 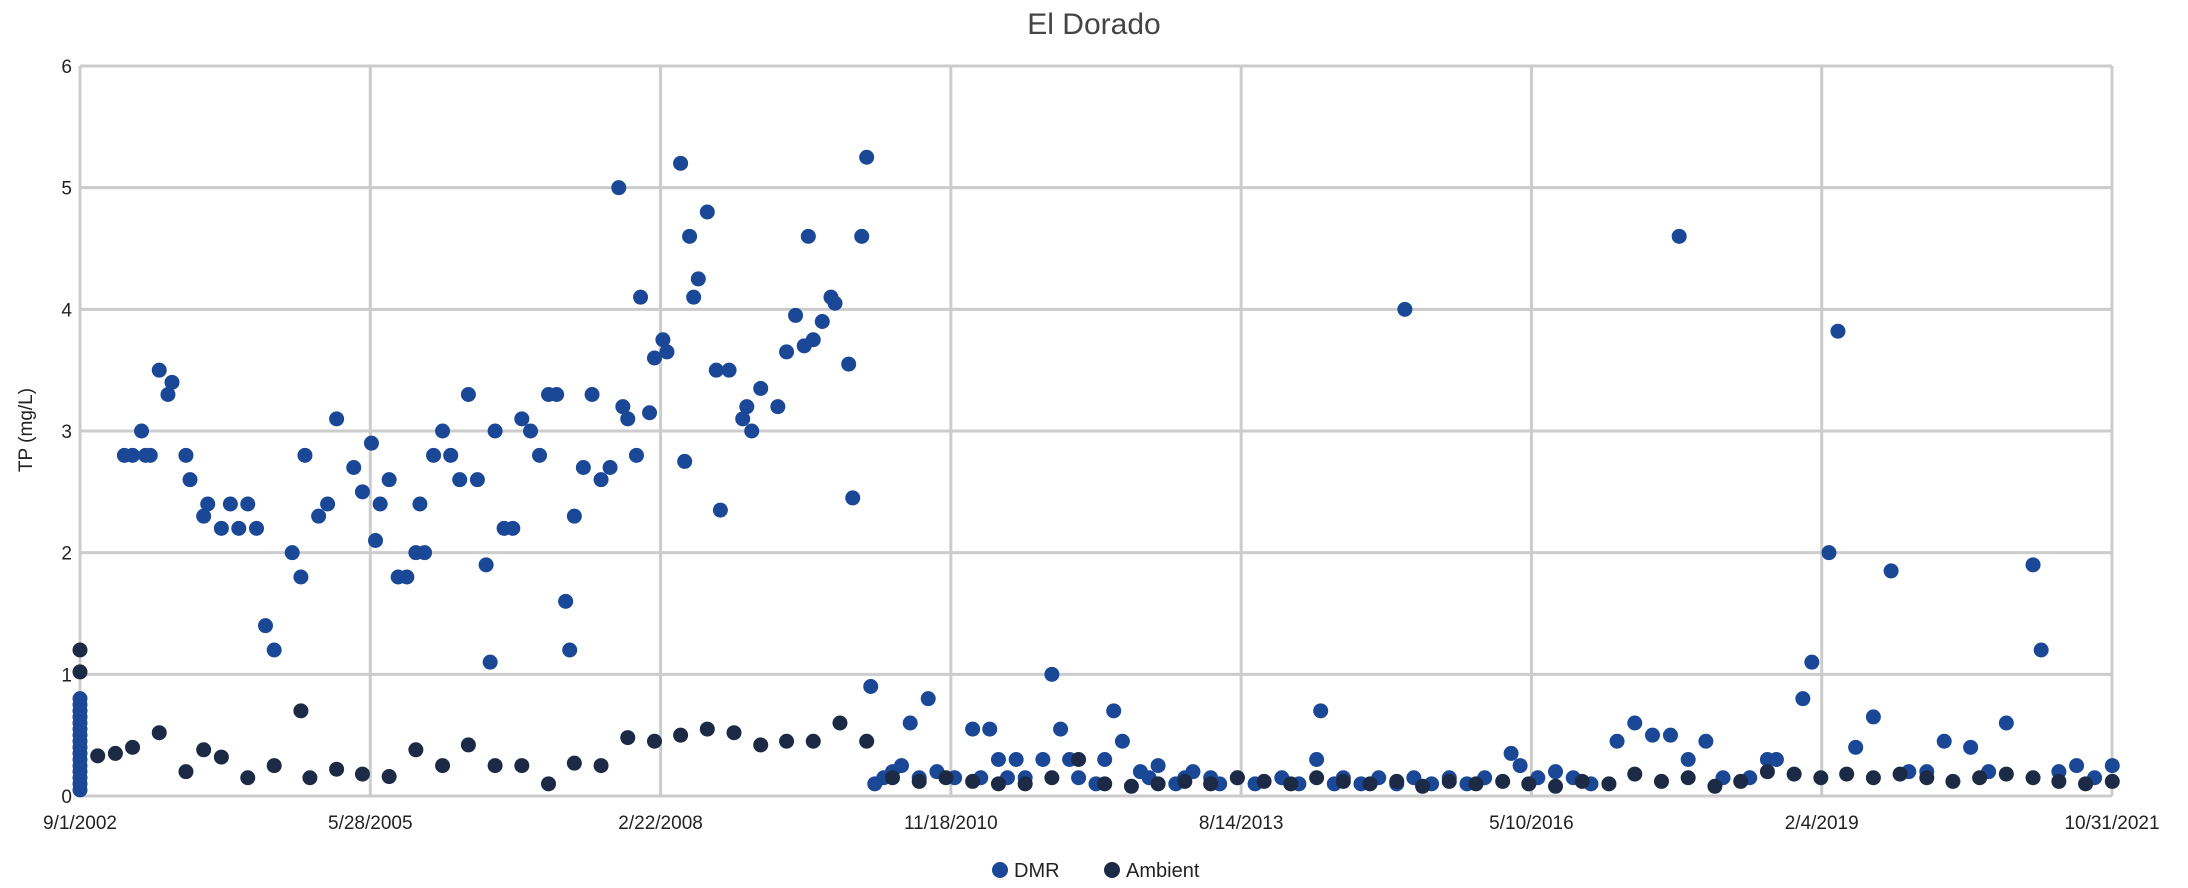 What do you see at coordinates (66, 675) in the screenshot?
I see `y-tick-label: 1` at bounding box center [66, 675].